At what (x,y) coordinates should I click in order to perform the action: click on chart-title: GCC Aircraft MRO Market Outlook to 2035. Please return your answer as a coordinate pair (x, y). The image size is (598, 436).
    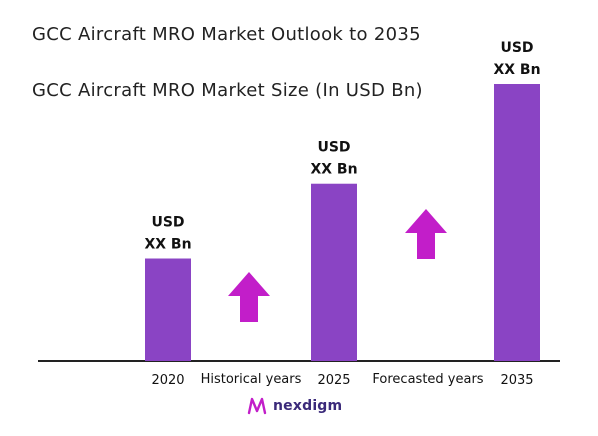
    Looking at the image, I should click on (226, 34).